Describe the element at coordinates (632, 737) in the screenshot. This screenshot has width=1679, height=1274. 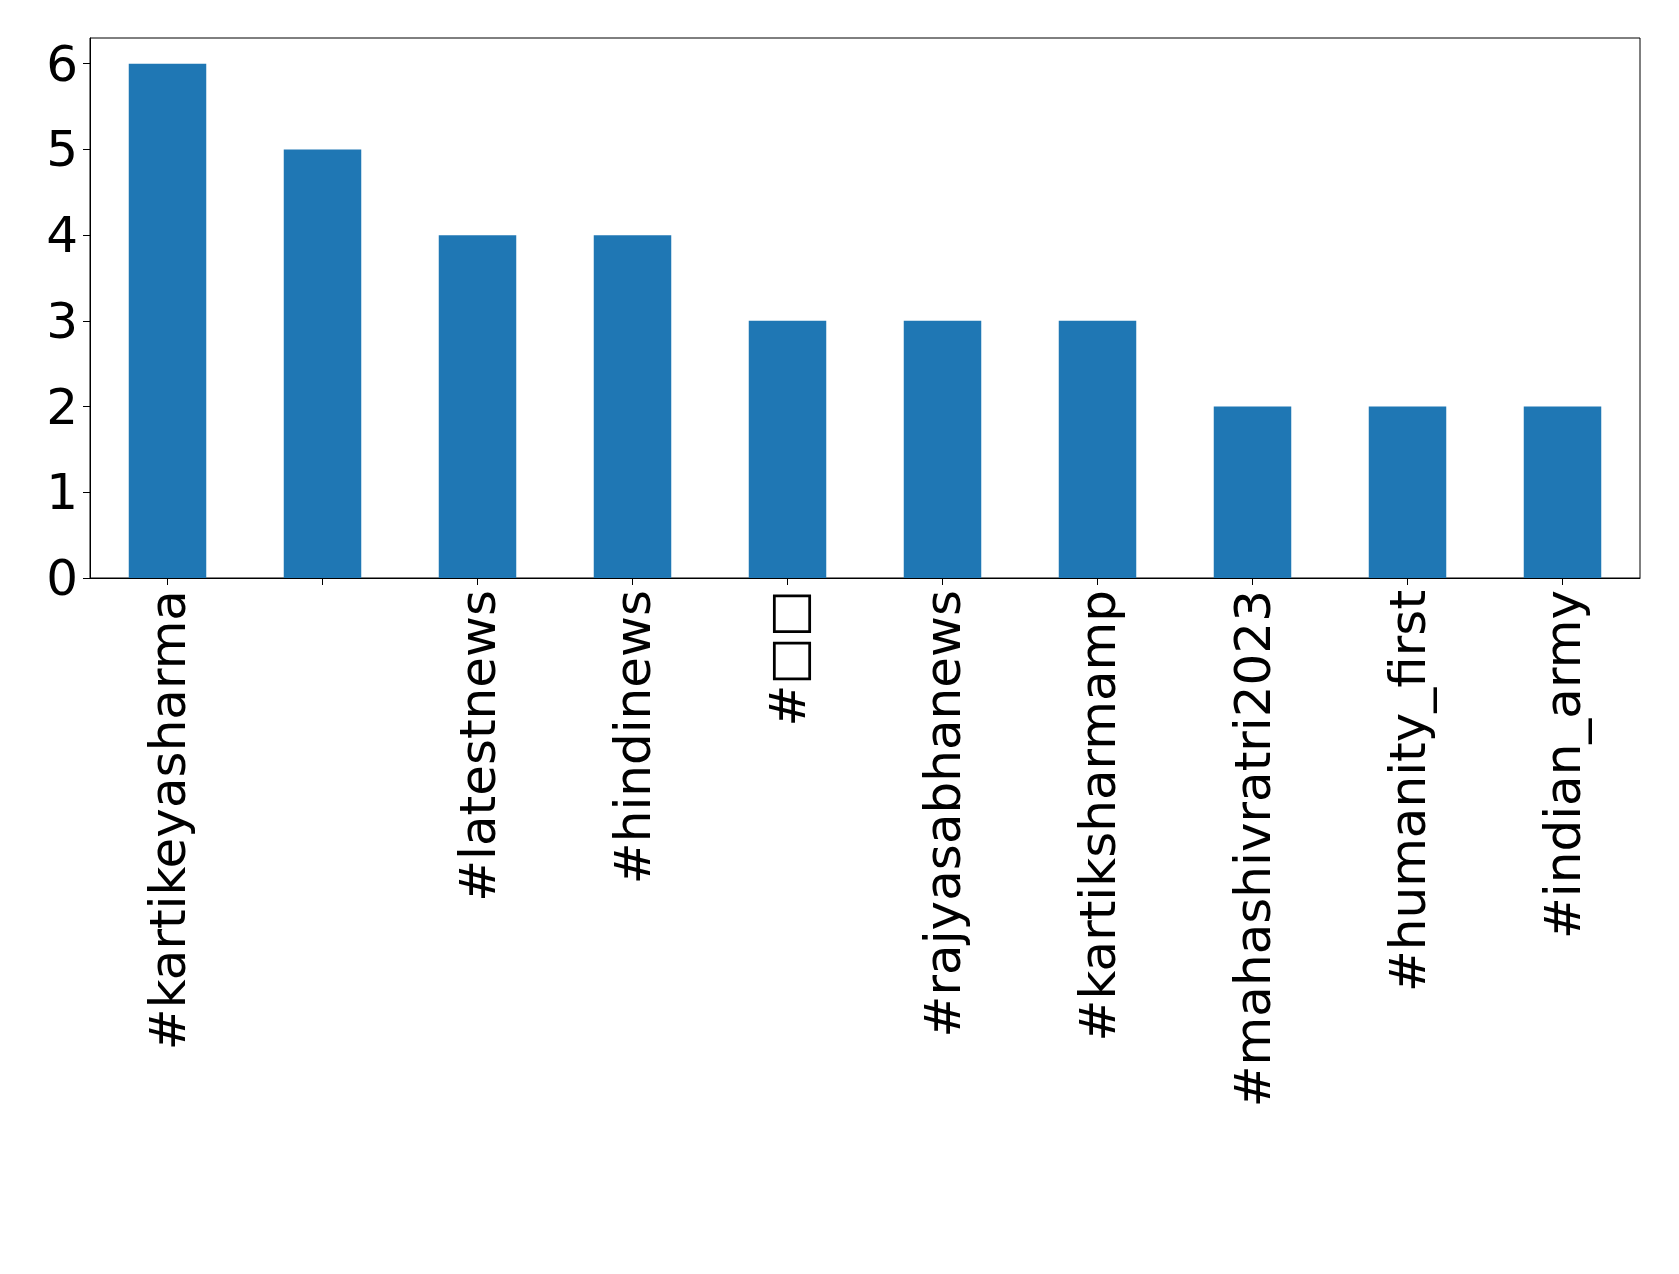
I see `x-tick-label: #hindinews` at that location.